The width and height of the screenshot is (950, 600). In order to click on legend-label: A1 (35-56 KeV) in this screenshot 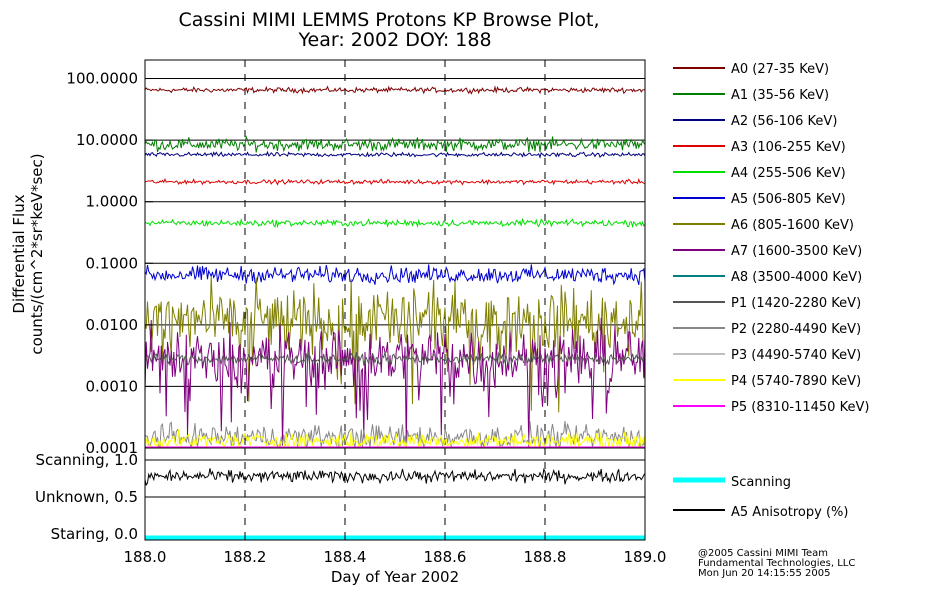, I will do `click(780, 95)`.